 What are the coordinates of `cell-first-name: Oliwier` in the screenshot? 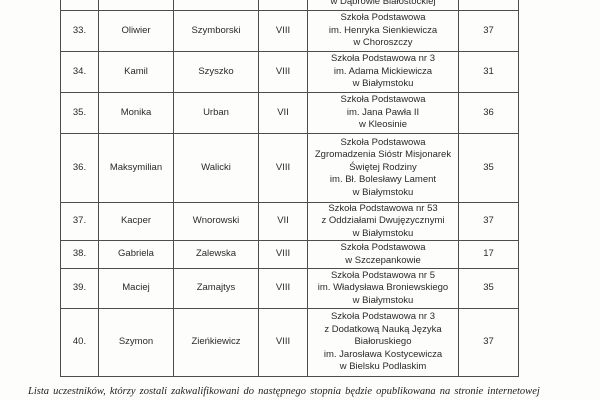 It's located at (136, 31).